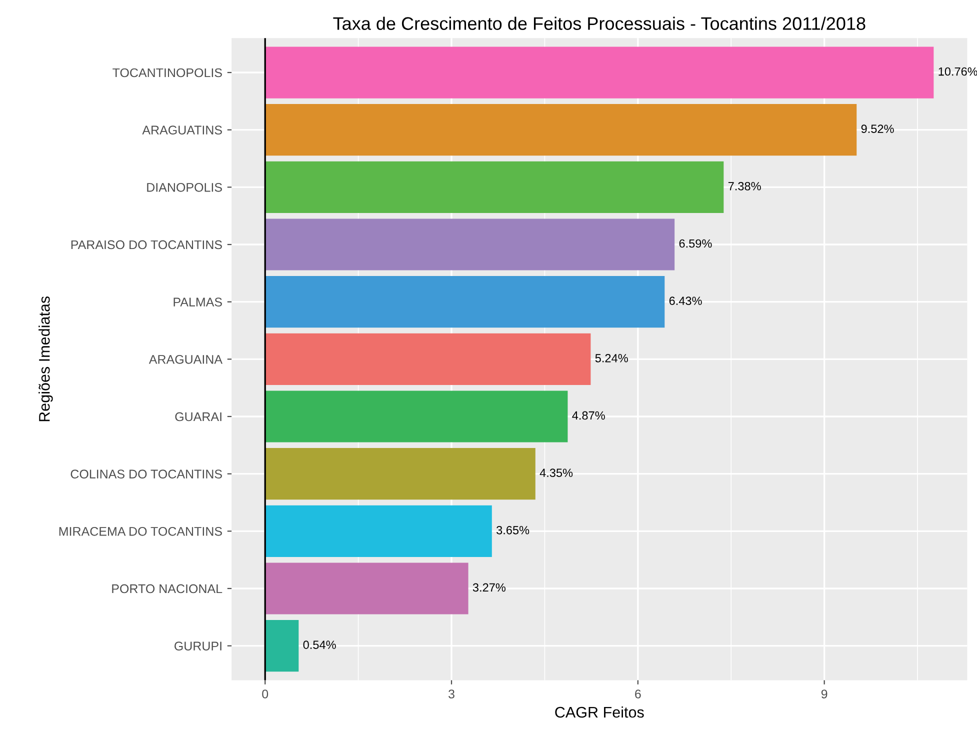 The width and height of the screenshot is (977, 733). I want to click on y-tick-label: PORTO NACIONAL, so click(167, 589).